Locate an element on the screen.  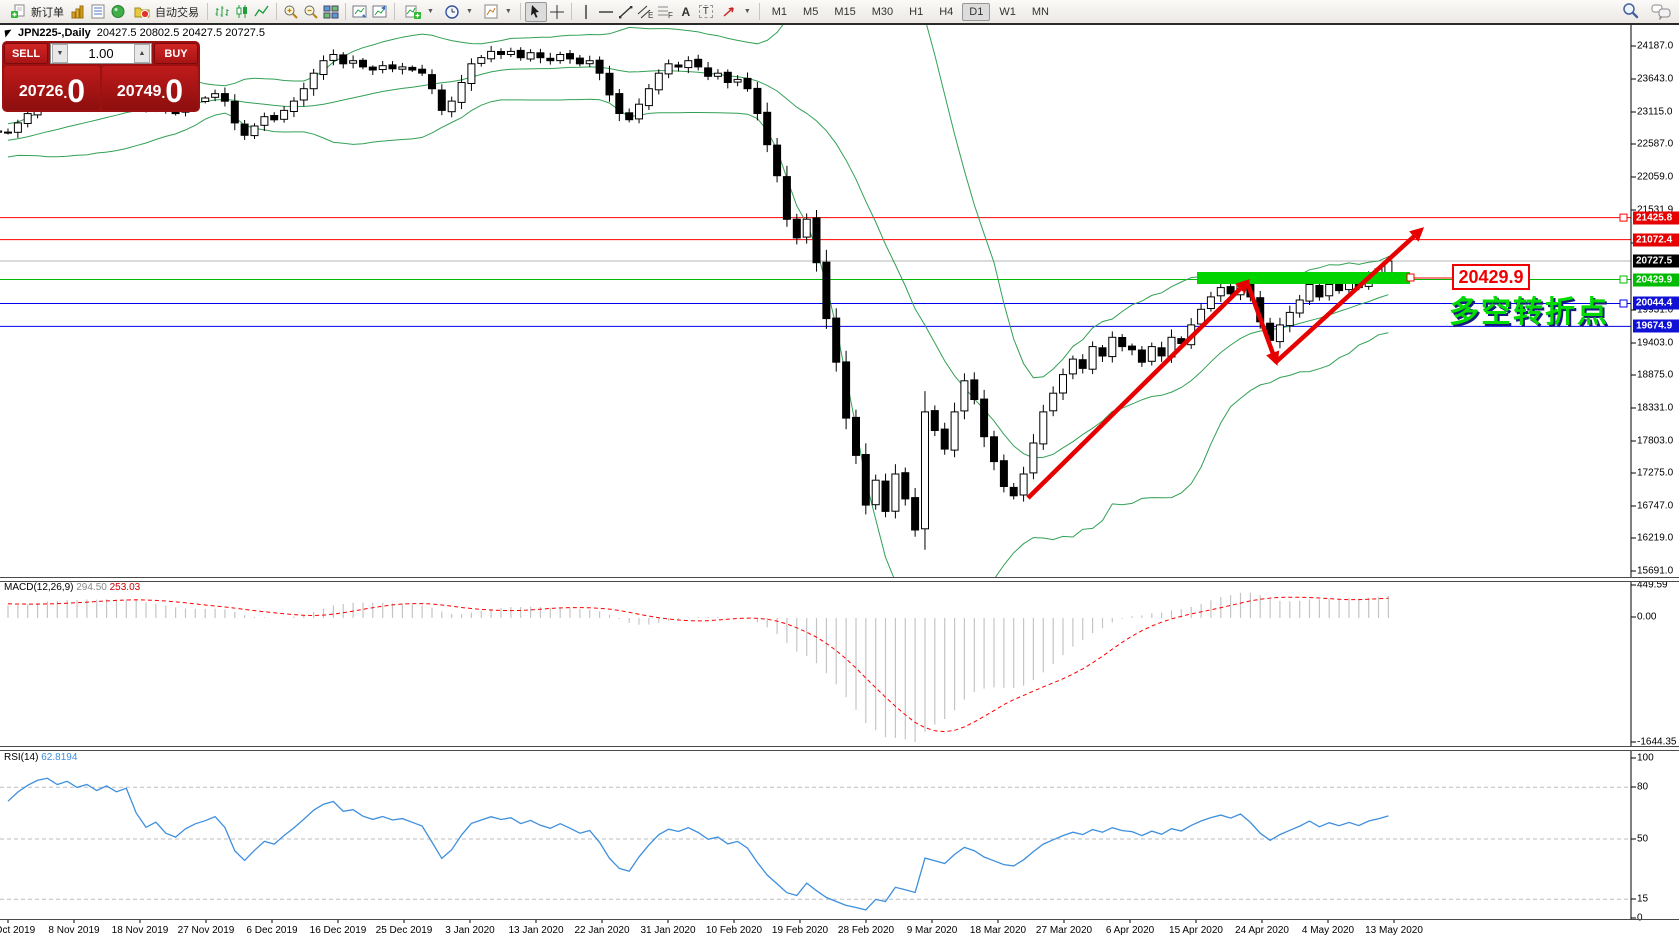
timeframe-MN: MN is located at coordinates (1040, 11).